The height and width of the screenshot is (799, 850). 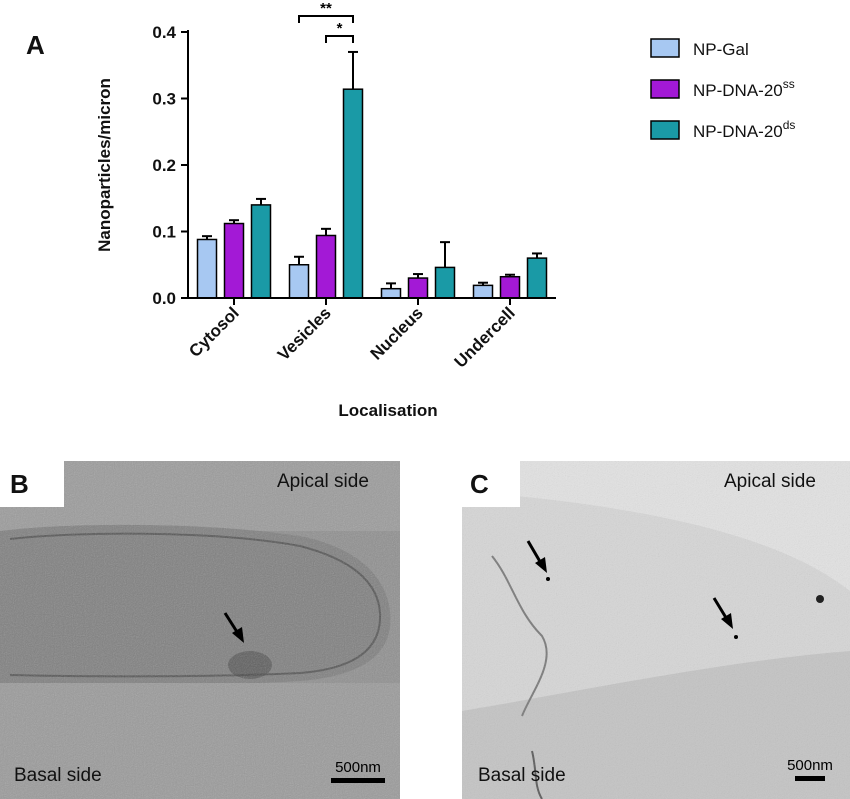 What do you see at coordinates (485, 337) in the screenshot?
I see `x-tick-label: Undercell` at bounding box center [485, 337].